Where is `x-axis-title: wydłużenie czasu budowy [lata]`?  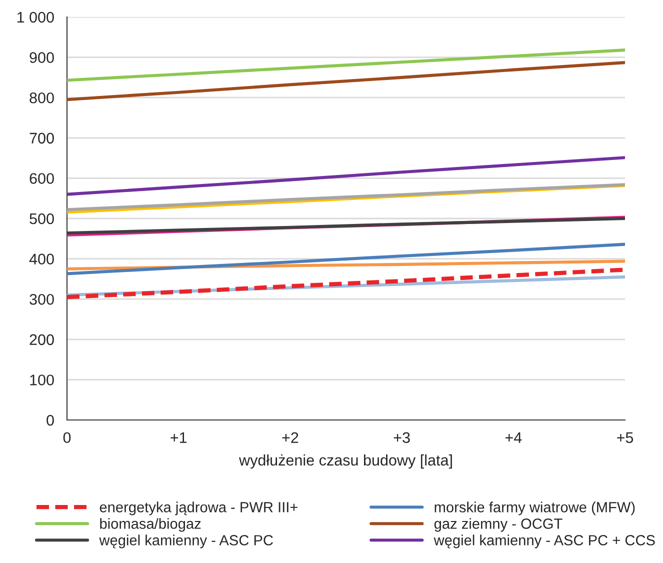
x-axis-title: wydłużenie czasu budowy [lata] is located at coordinates (345, 461).